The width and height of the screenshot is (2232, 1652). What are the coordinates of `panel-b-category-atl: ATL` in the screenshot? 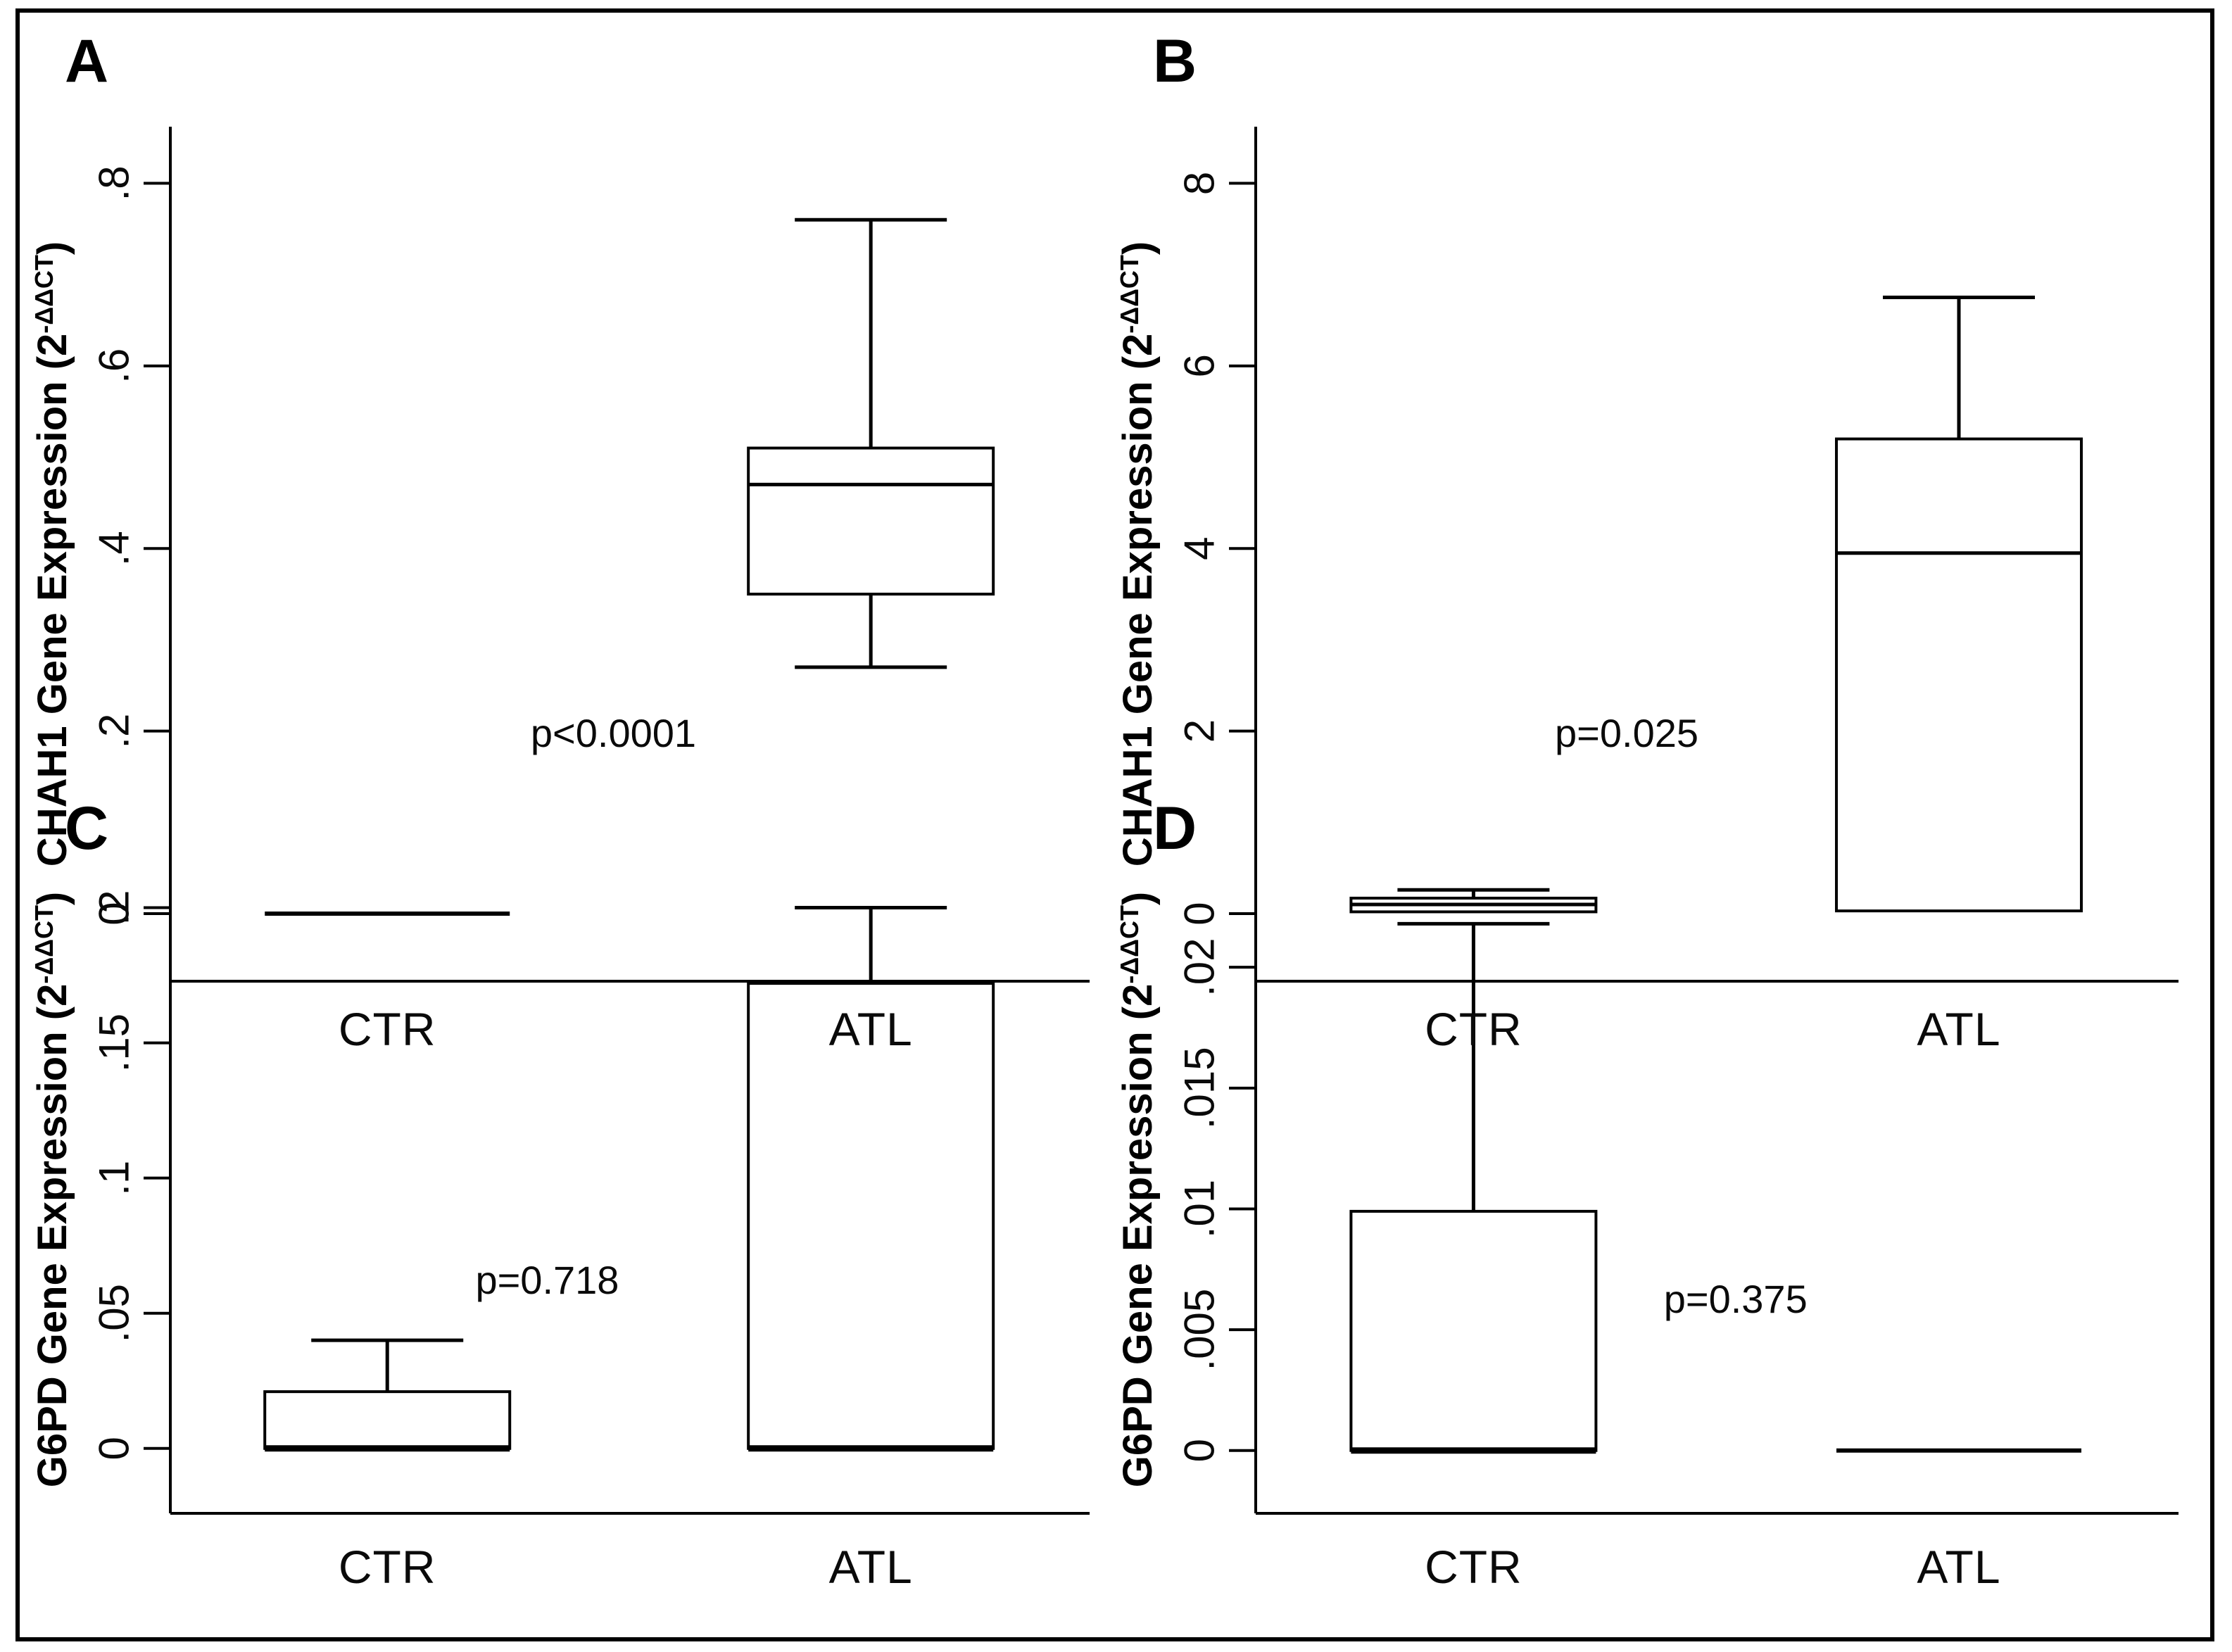 It's located at (1959, 1029).